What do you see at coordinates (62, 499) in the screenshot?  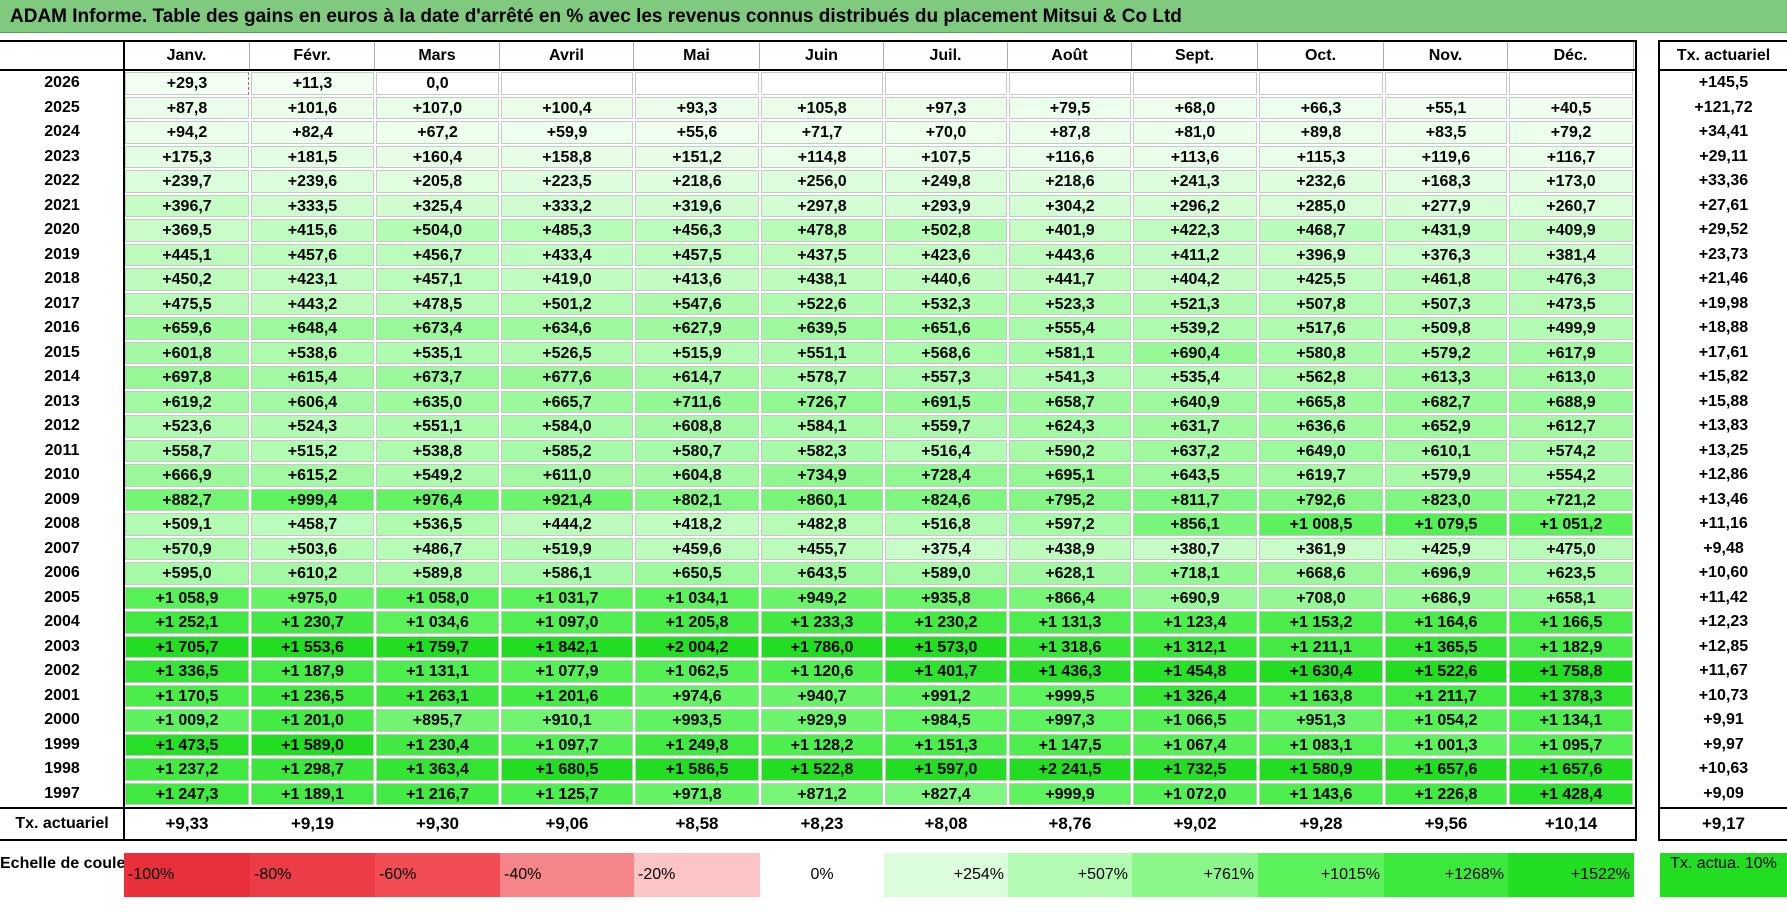 I see `row-year: 2009` at bounding box center [62, 499].